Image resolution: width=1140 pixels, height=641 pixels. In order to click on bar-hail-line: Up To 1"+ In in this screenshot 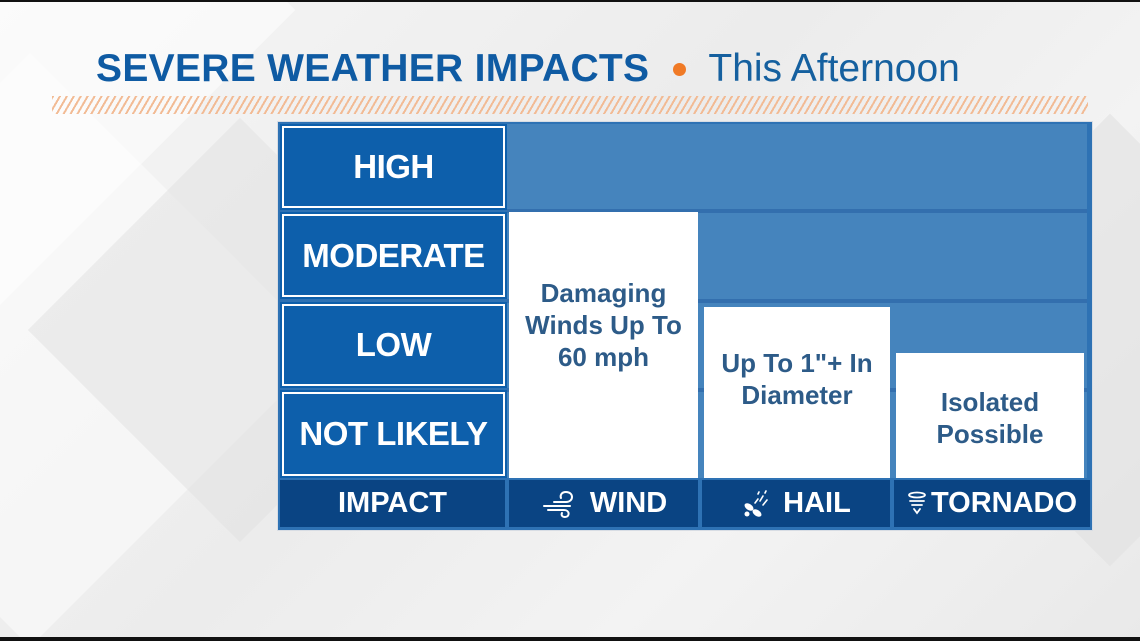, I will do `click(797, 362)`.